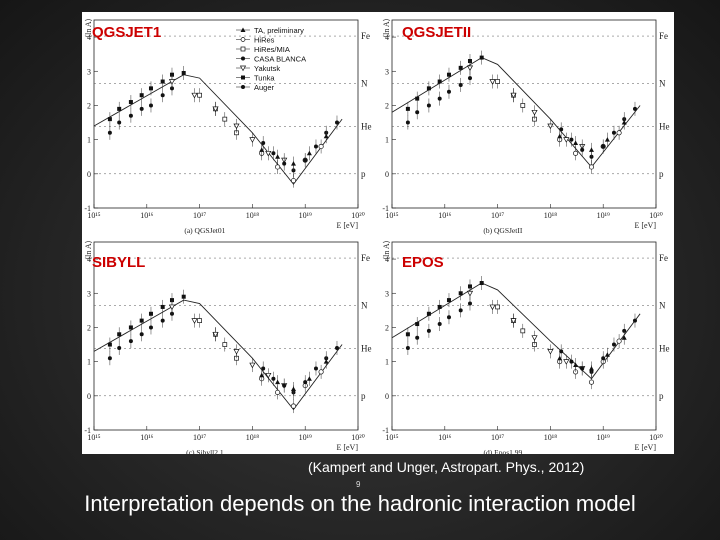 The width and height of the screenshot is (720, 540). Describe the element at coordinates (387, 293) in the screenshot. I see `y-tick-label: 3` at that location.